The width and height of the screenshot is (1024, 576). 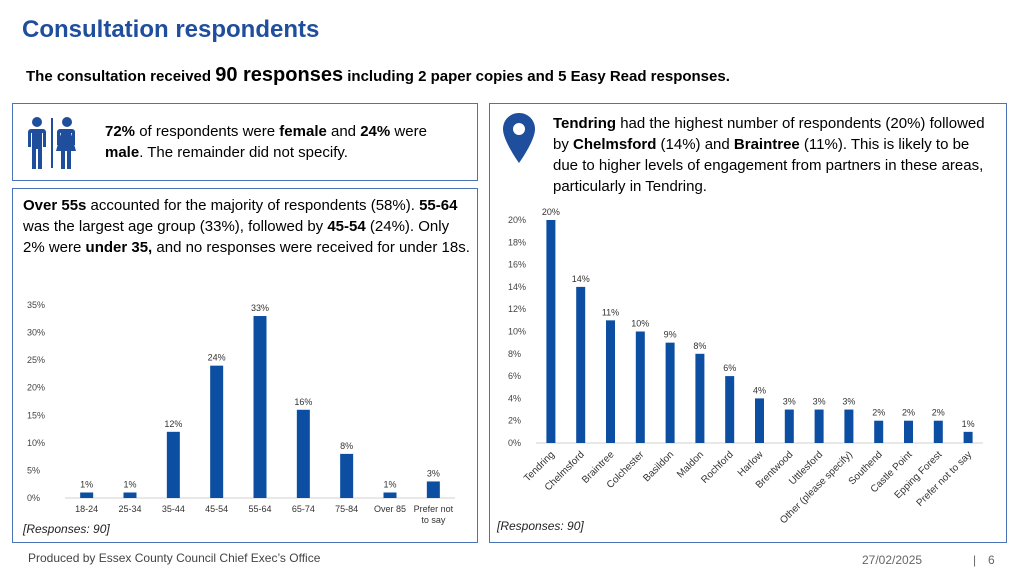 What do you see at coordinates (581, 279) in the screenshot?
I see `data-label: 14%` at bounding box center [581, 279].